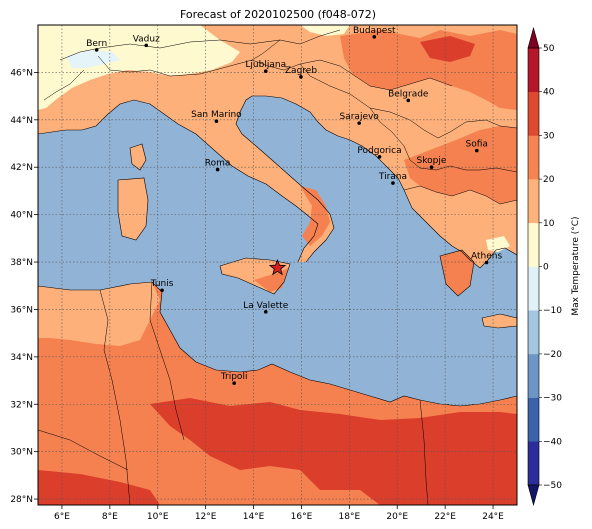 This screenshot has width=592, height=529. I want to click on colorbar-tick-label: −10, so click(552, 311).